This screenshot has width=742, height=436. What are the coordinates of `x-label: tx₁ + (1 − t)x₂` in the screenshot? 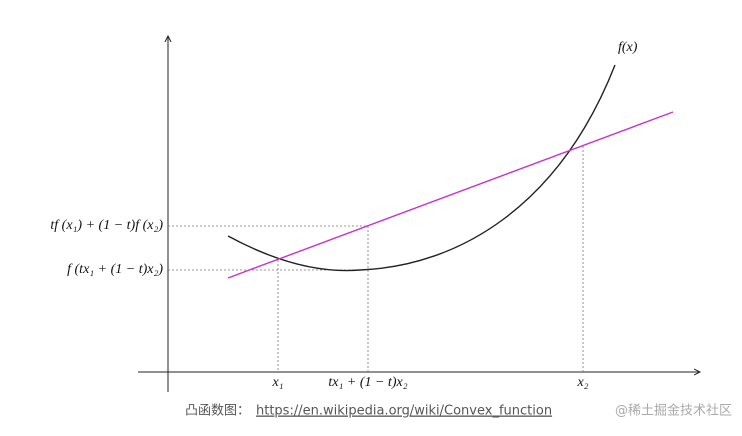 It's located at (367, 382).